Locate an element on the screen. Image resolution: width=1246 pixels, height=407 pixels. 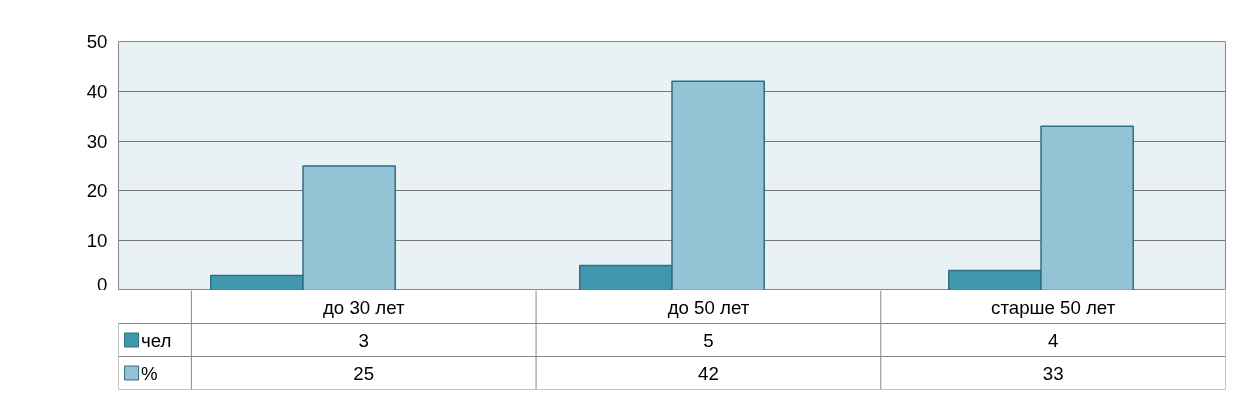
legend-label: чел is located at coordinates (156, 340).